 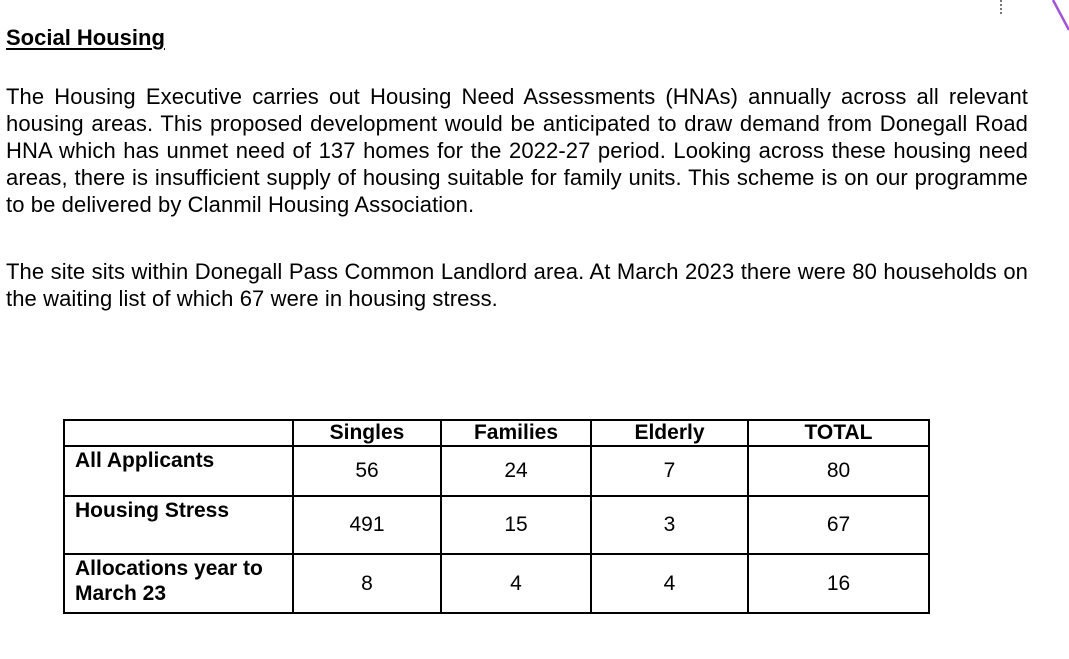 I want to click on cell-all-applicants-singles: 56, so click(x=367, y=471).